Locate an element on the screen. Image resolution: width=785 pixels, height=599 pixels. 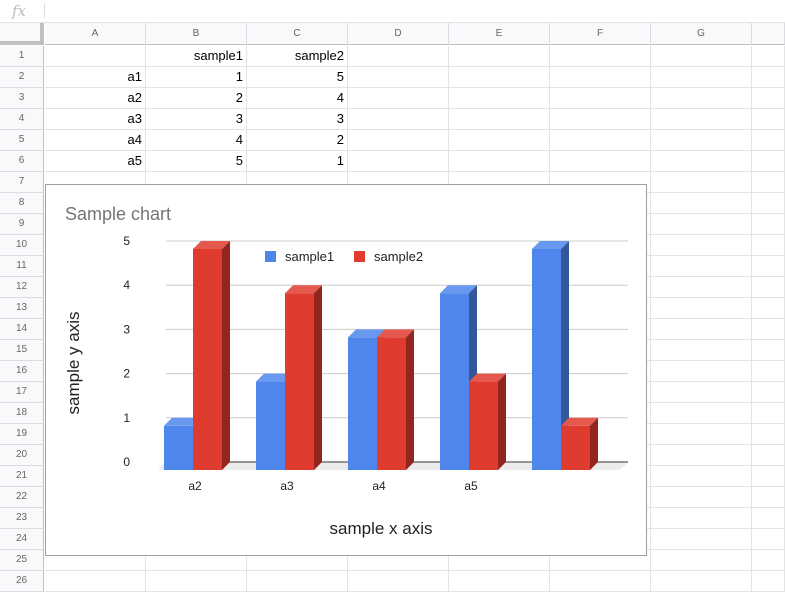
cell-h3 is located at coordinates (768, 98).